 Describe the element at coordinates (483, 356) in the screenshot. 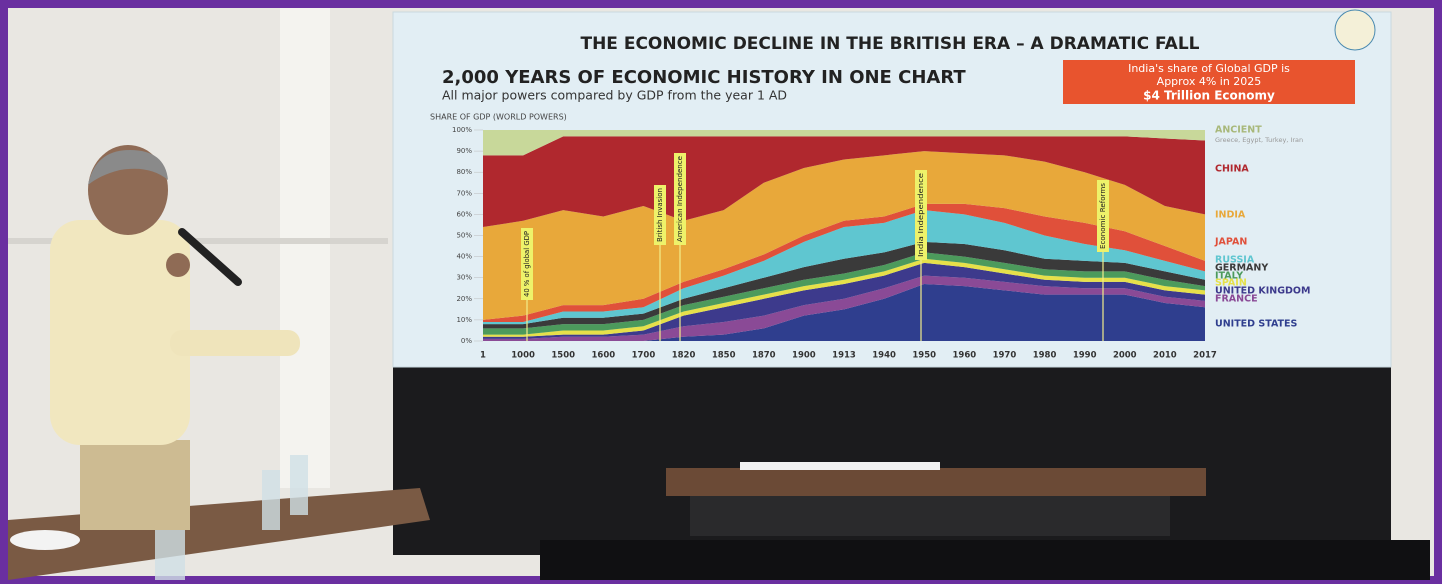

I see `x-tick-label: 1` at that location.